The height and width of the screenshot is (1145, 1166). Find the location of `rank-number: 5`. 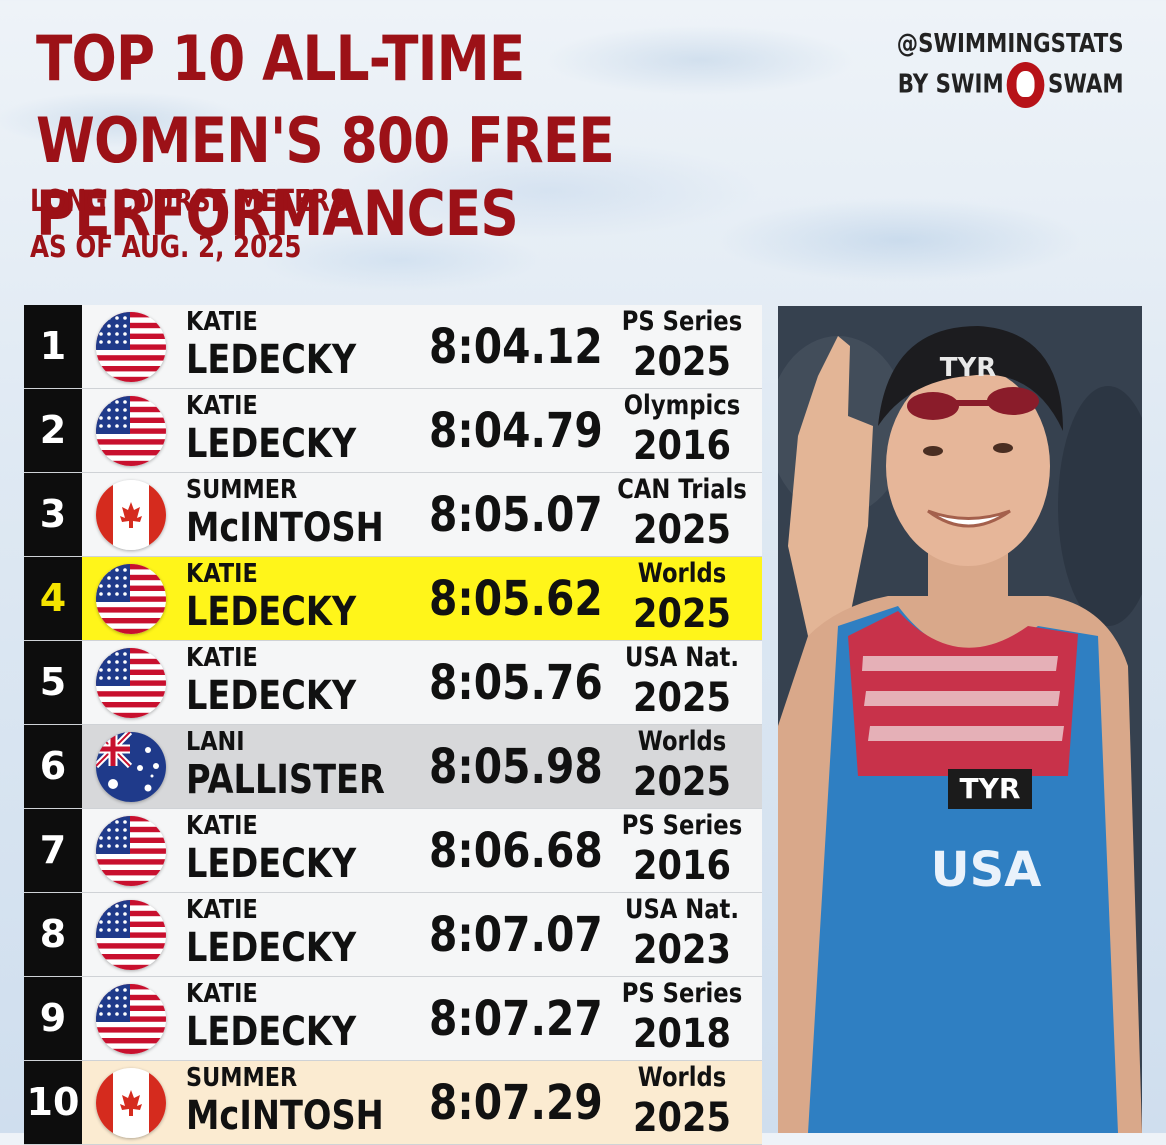

rank-number: 5 is located at coordinates (53, 682).